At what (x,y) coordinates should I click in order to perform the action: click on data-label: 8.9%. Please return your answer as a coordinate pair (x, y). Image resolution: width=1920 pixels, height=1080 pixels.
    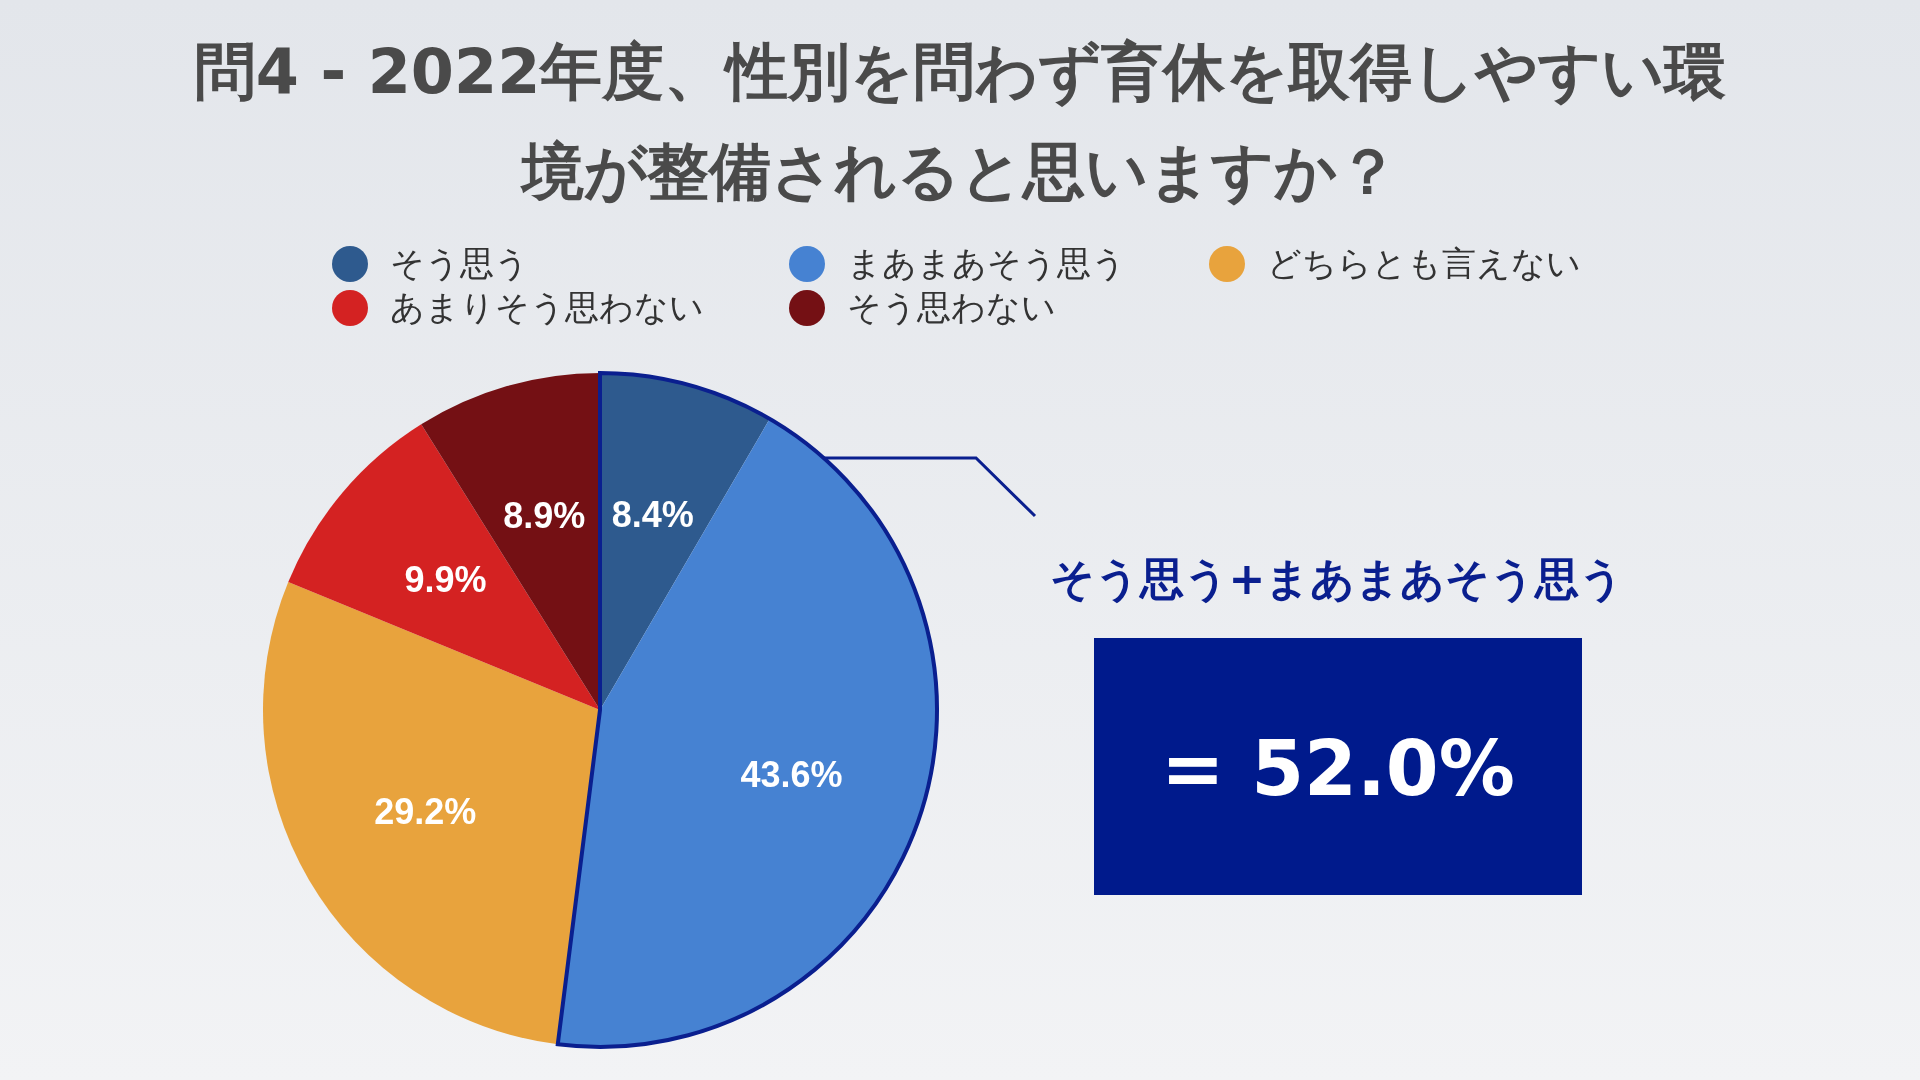
    Looking at the image, I should click on (544, 516).